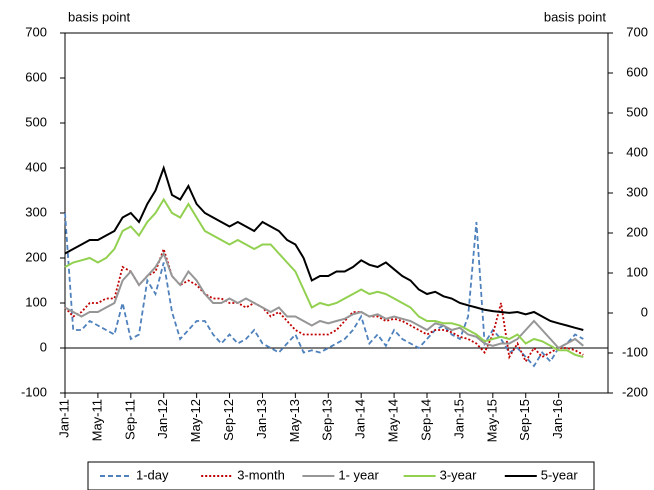 The image size is (654, 490). Describe the element at coordinates (459, 474) in the screenshot. I see `legend-label: 3-year` at that location.